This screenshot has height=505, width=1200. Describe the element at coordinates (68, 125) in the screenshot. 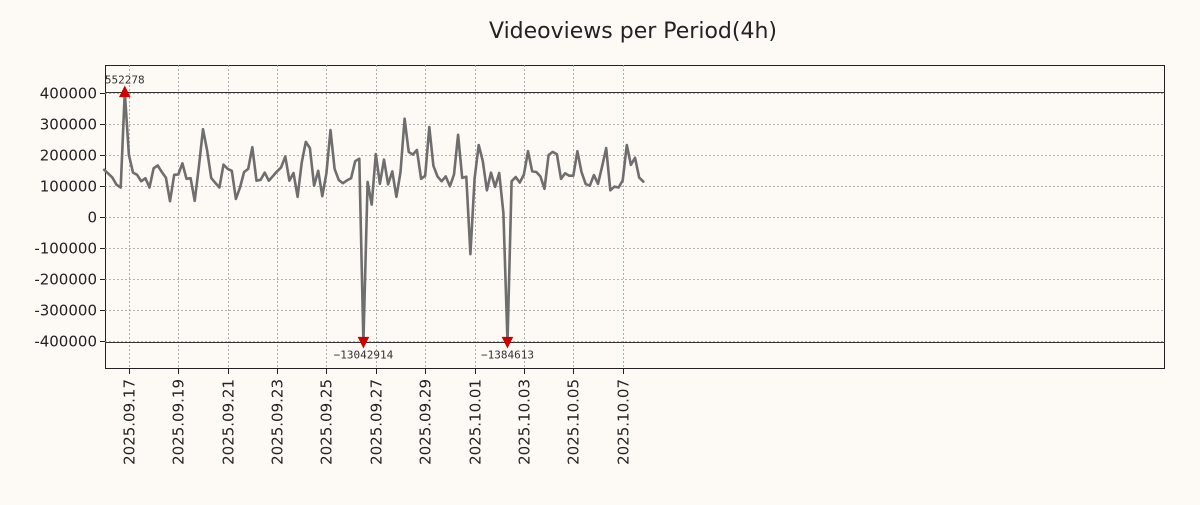

I see `y-tick-label: 300000` at that location.